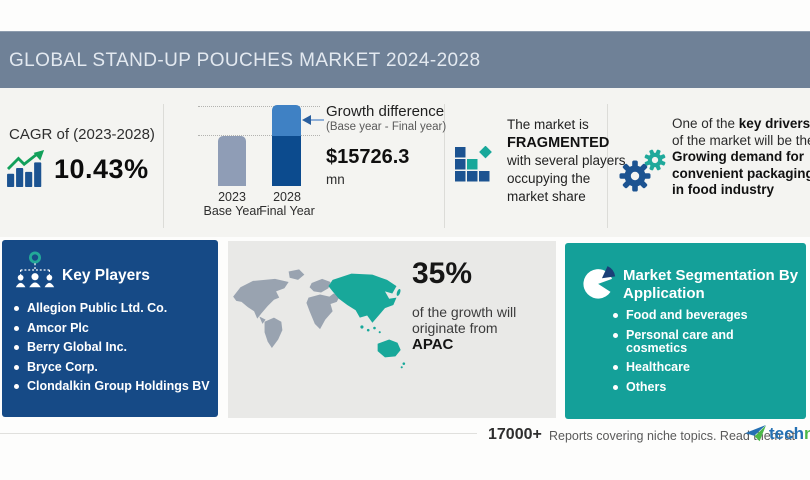  What do you see at coordinates (335, 179) in the screenshot?
I see `growth-difference-unit: mn` at bounding box center [335, 179].